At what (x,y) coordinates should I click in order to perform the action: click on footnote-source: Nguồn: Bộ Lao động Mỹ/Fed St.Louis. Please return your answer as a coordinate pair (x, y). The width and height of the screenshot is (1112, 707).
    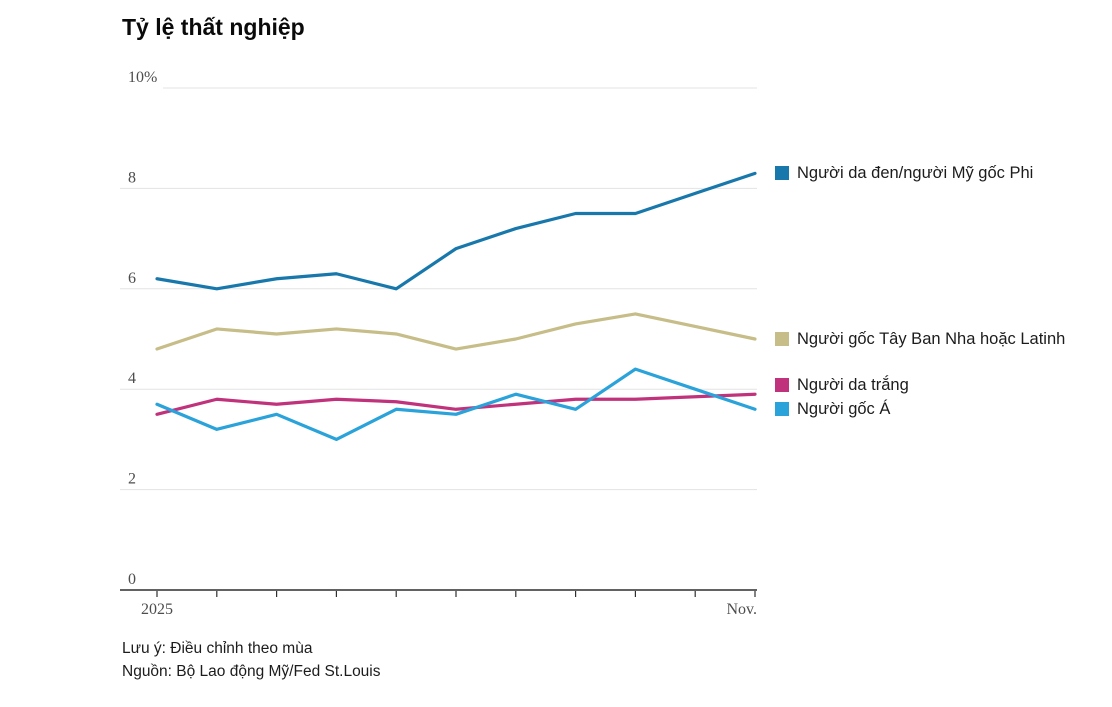
    Looking at the image, I should click on (251, 672).